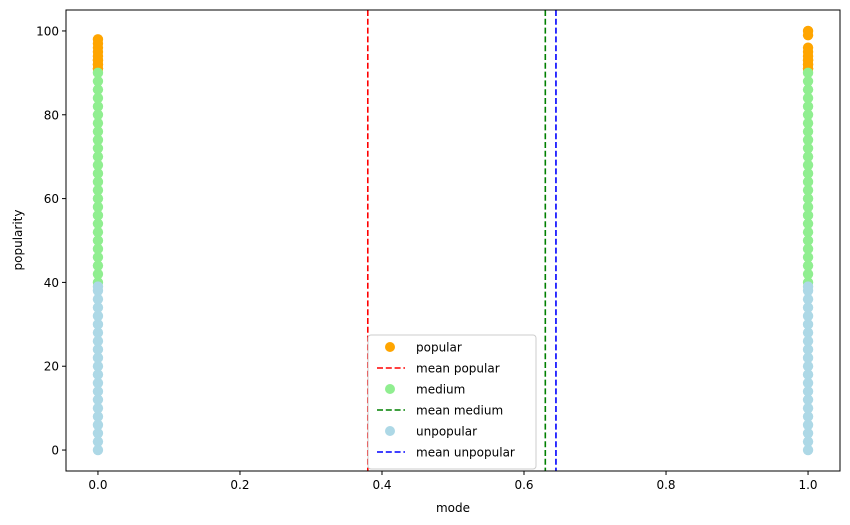 The height and width of the screenshot is (525, 850). What do you see at coordinates (51, 199) in the screenshot?
I see `y-tick-label: 60` at bounding box center [51, 199].